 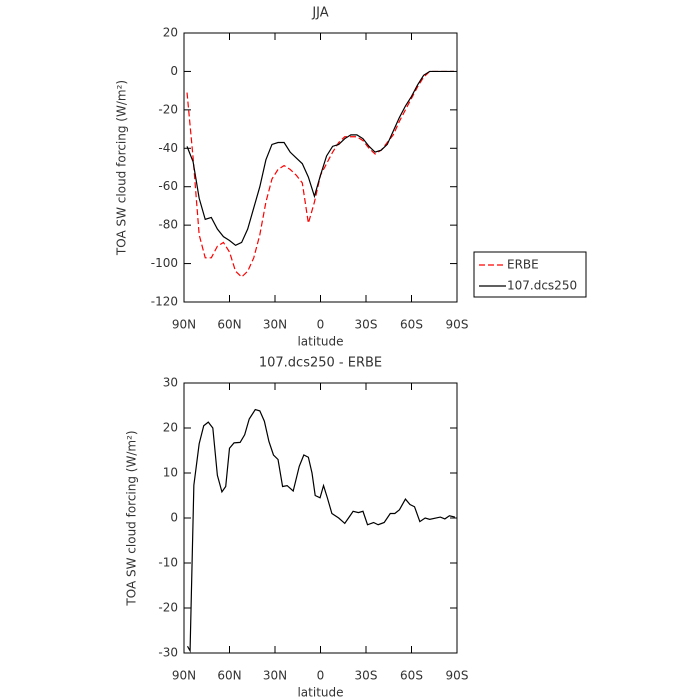 I want to click on legend-box, so click(x=530, y=274).